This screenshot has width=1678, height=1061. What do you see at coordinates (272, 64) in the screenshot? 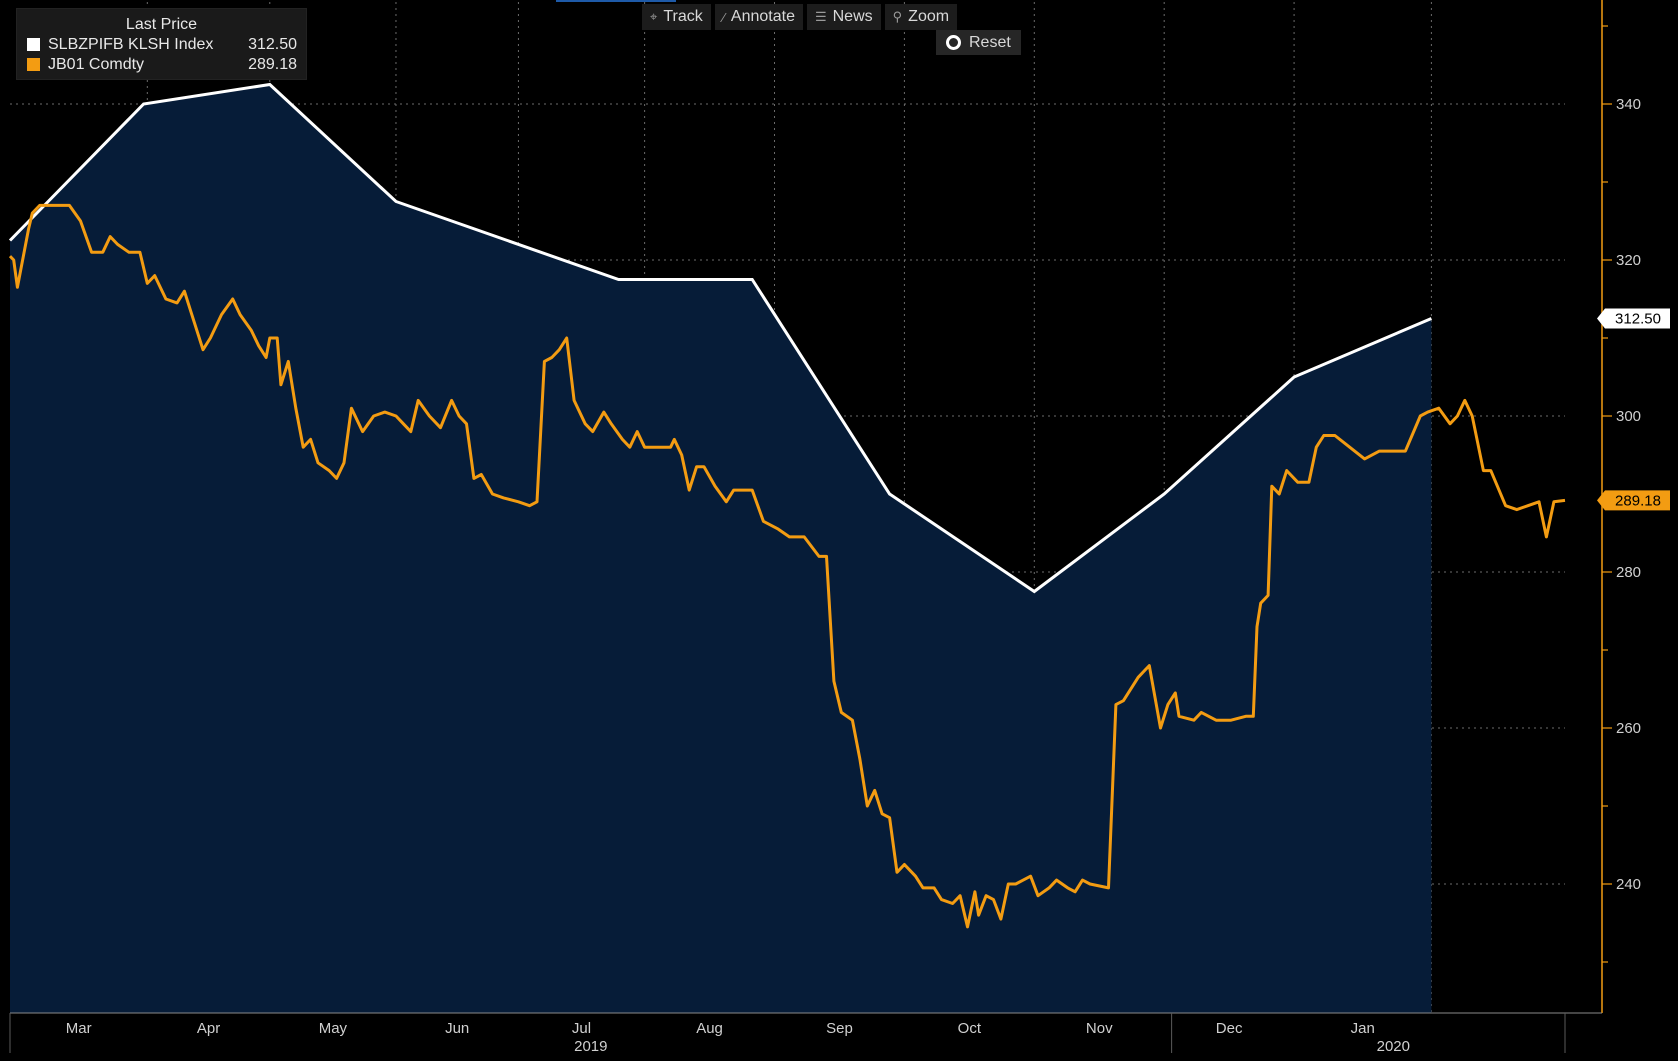
I see `legend-series-value: 289.18` at bounding box center [272, 64].